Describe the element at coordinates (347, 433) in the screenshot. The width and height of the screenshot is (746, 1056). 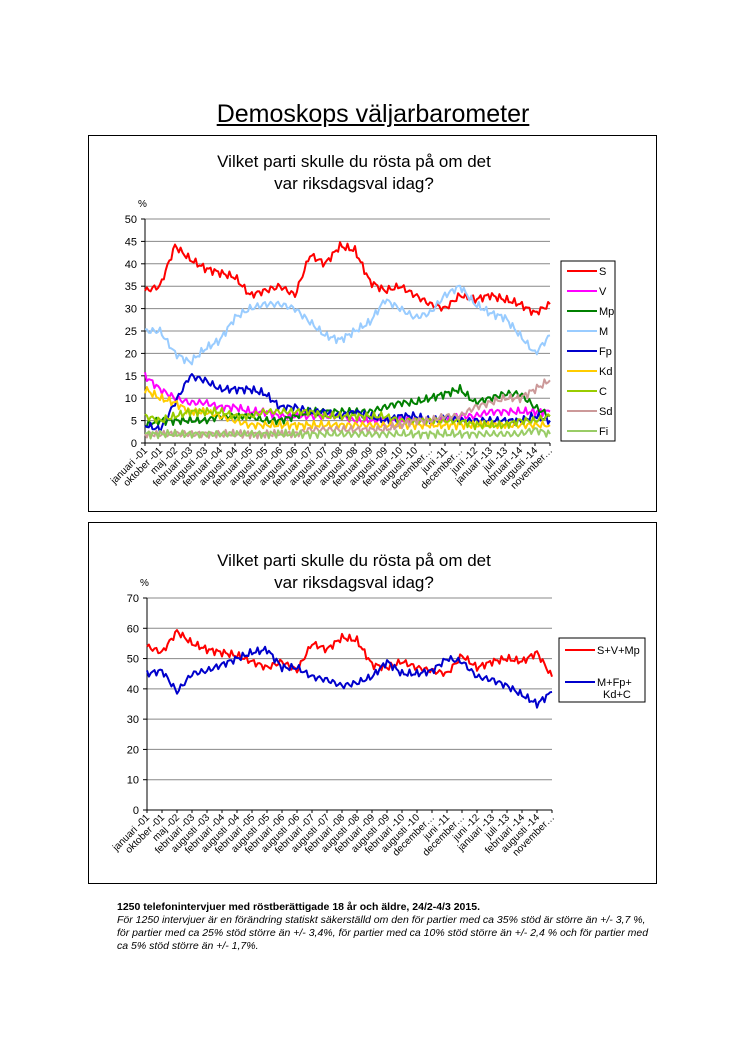
I see `series-line-fi` at that location.